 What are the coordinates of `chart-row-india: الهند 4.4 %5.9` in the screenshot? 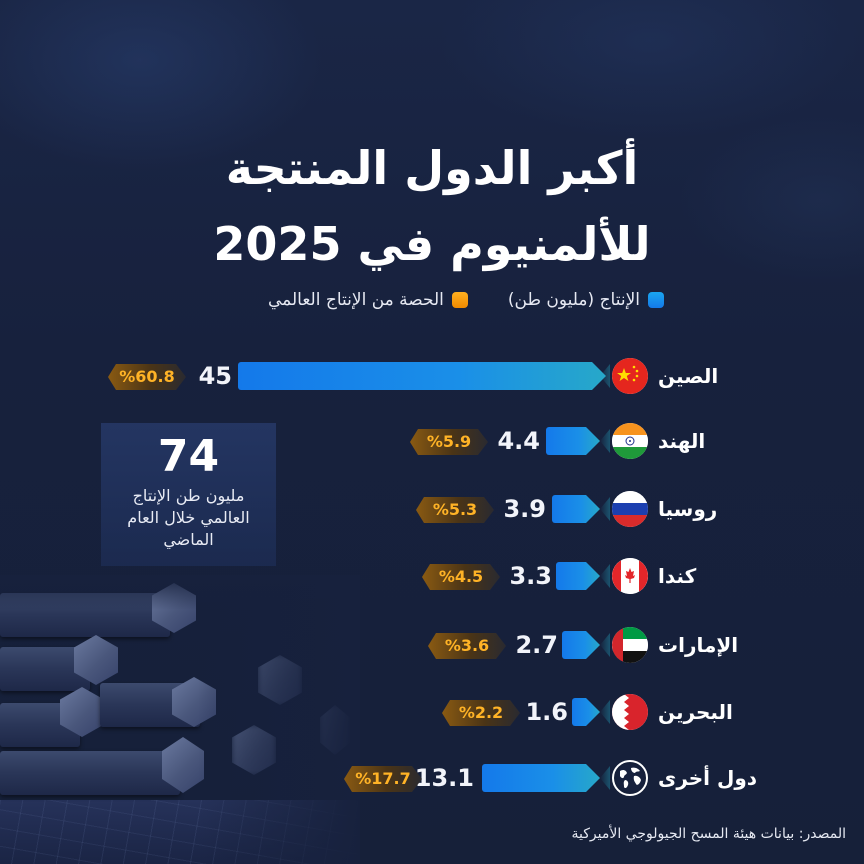 It's located at (432, 441).